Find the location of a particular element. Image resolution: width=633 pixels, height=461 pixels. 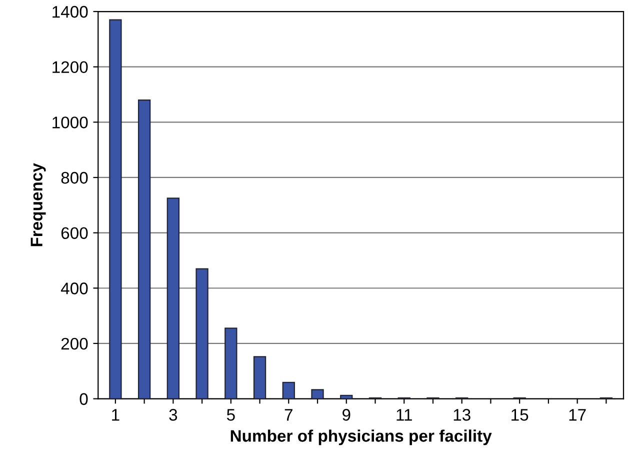

y-tick-label: 400 is located at coordinates (74, 288).